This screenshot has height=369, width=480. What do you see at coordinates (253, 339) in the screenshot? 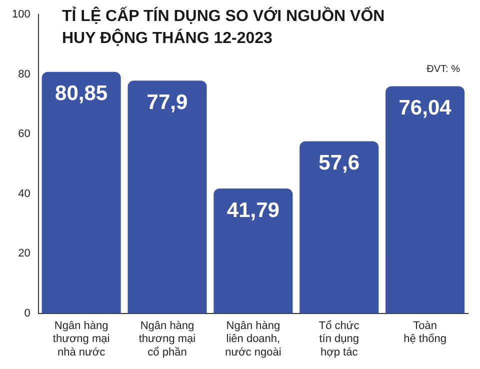
I see `x-tick-label: Ngân hàng liên doanh, nước ngoài` at bounding box center [253, 339].